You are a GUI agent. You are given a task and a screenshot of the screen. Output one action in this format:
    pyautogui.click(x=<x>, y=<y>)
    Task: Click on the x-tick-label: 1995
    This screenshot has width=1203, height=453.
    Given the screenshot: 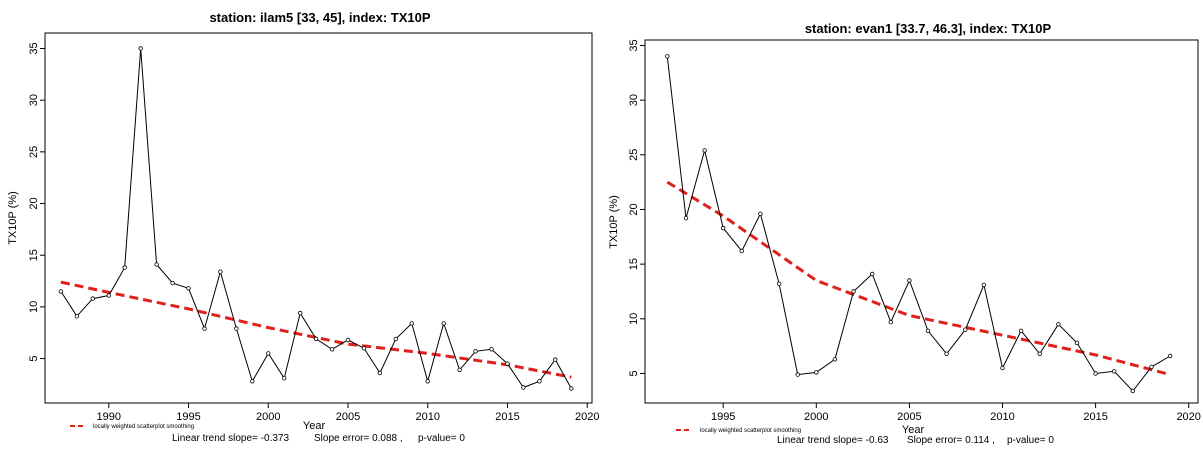 What is the action you would take?
    pyautogui.click(x=723, y=417)
    